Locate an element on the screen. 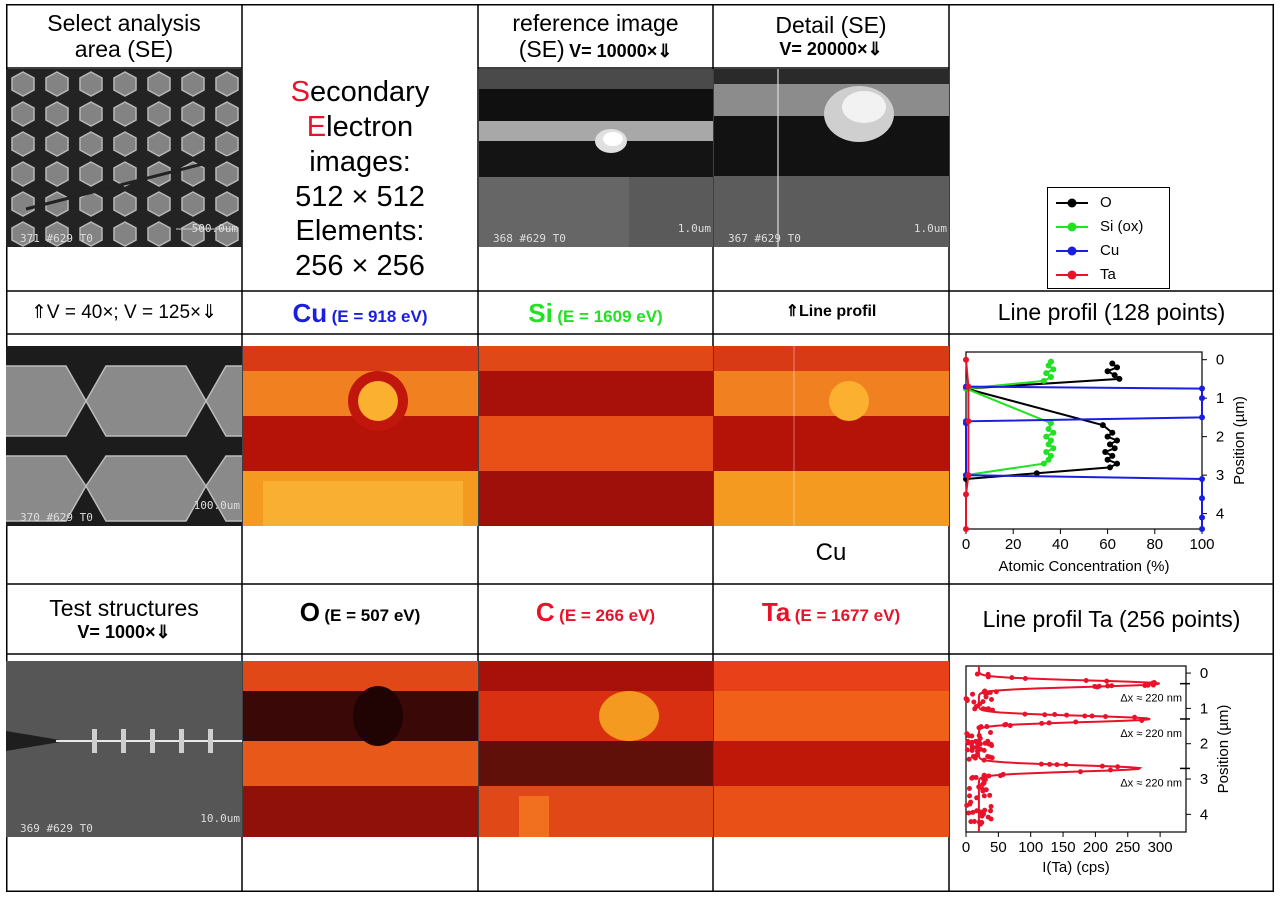 The width and height of the screenshot is (1280, 897). sem-detail-image: 367 #629 T0 1.0um is located at coordinates (831, 158).